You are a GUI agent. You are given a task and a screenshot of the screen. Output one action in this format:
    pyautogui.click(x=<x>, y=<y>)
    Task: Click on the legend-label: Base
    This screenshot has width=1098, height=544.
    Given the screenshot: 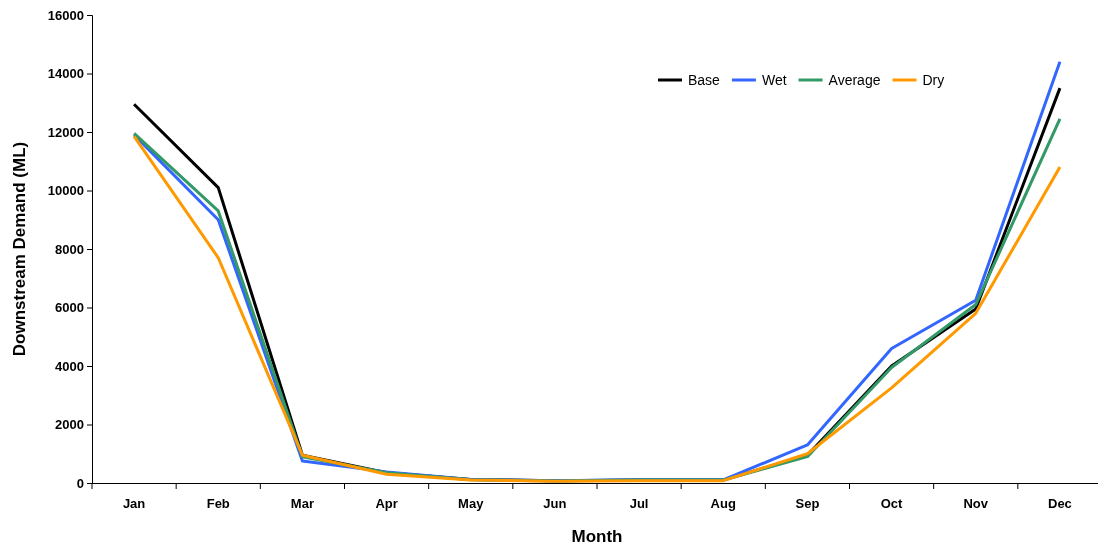 What is the action you would take?
    pyautogui.click(x=704, y=80)
    